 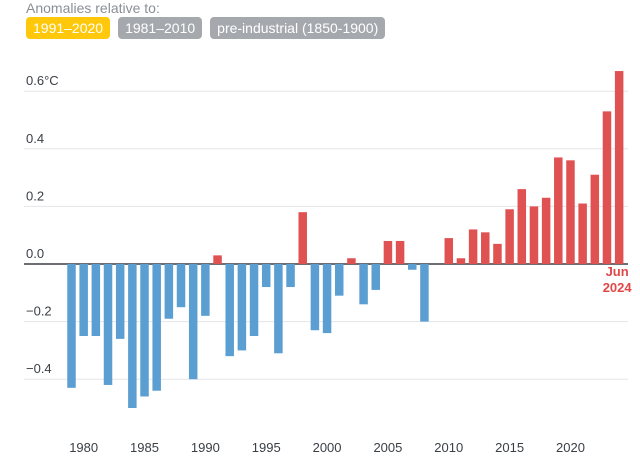 I want to click on baseline-1991-2020-button: 1991–2020, so click(x=68, y=28).